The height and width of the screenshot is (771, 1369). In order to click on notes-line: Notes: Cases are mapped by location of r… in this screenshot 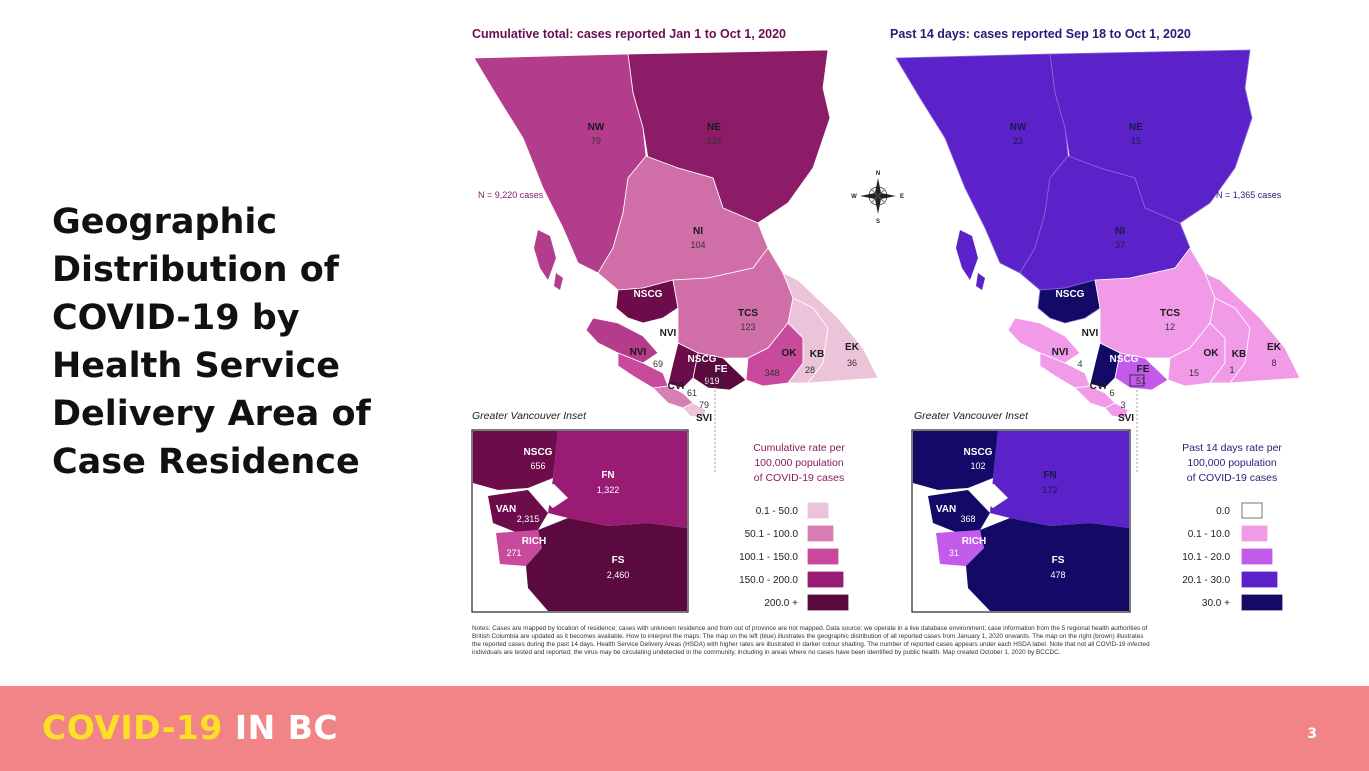, I will do `click(810, 628)`.